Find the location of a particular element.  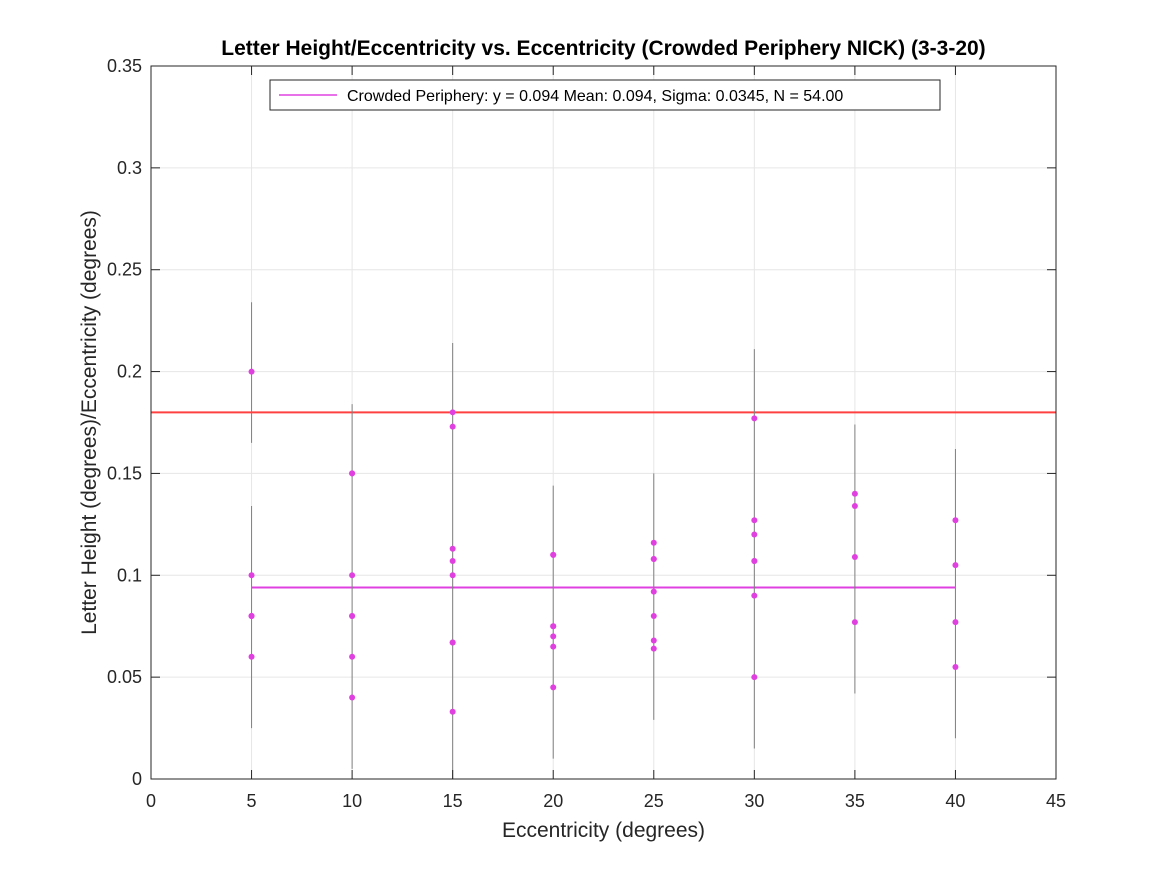

y-tick-label: 0 is located at coordinates (137, 779).